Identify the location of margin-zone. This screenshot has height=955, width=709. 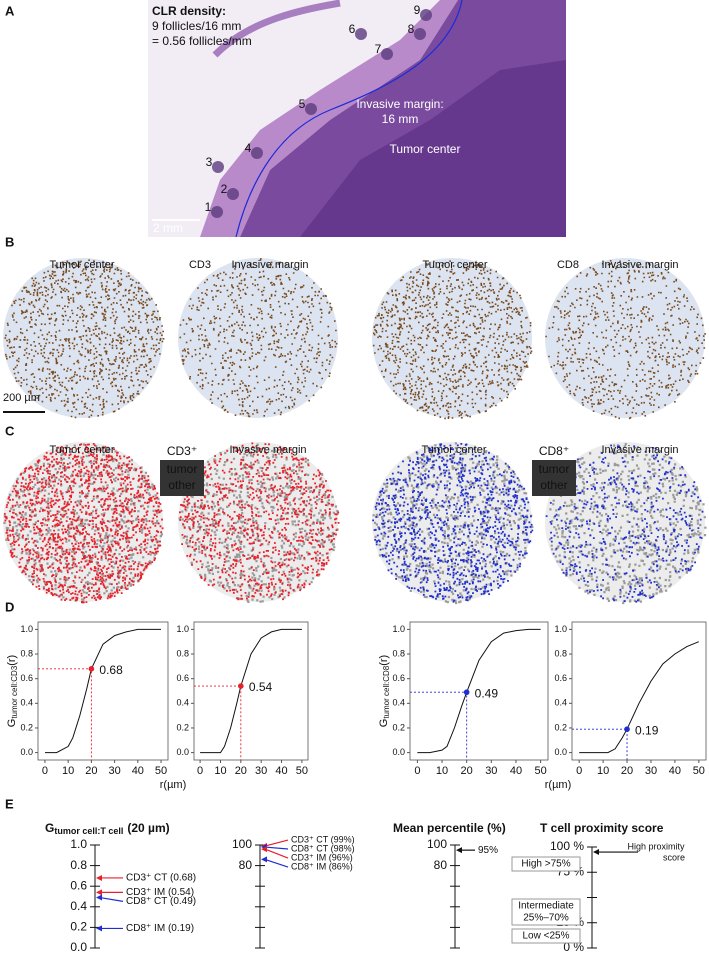
(329, 118).